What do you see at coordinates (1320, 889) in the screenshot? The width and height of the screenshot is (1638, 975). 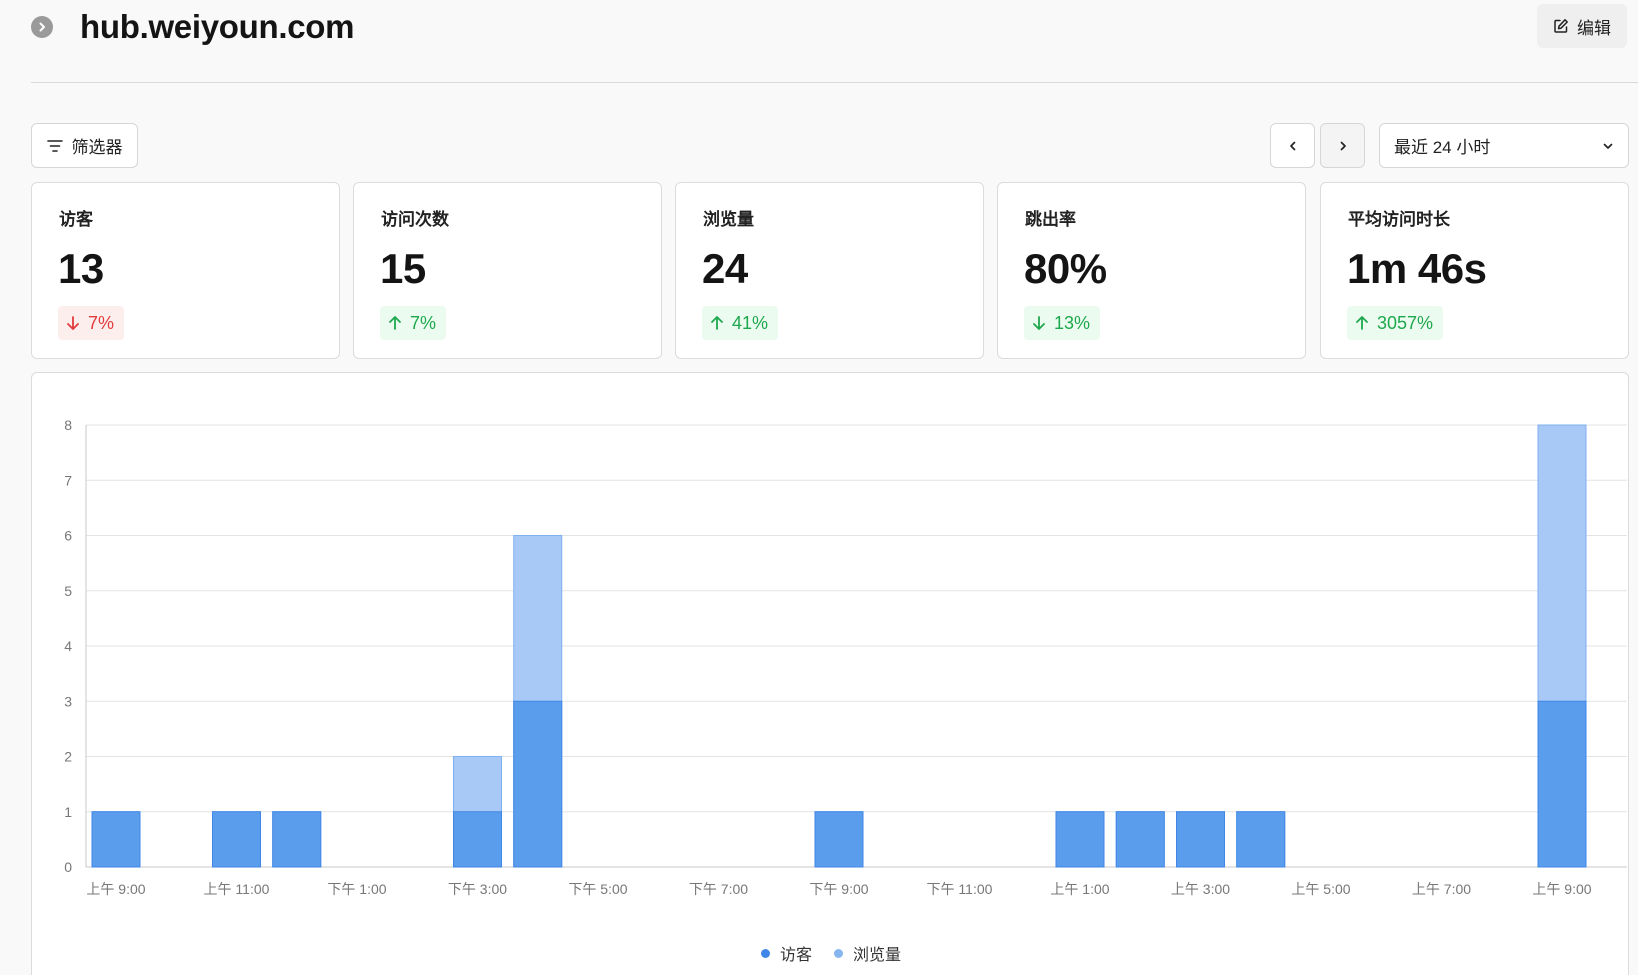 I see `x-tick-label: 上午 5:00` at bounding box center [1320, 889].